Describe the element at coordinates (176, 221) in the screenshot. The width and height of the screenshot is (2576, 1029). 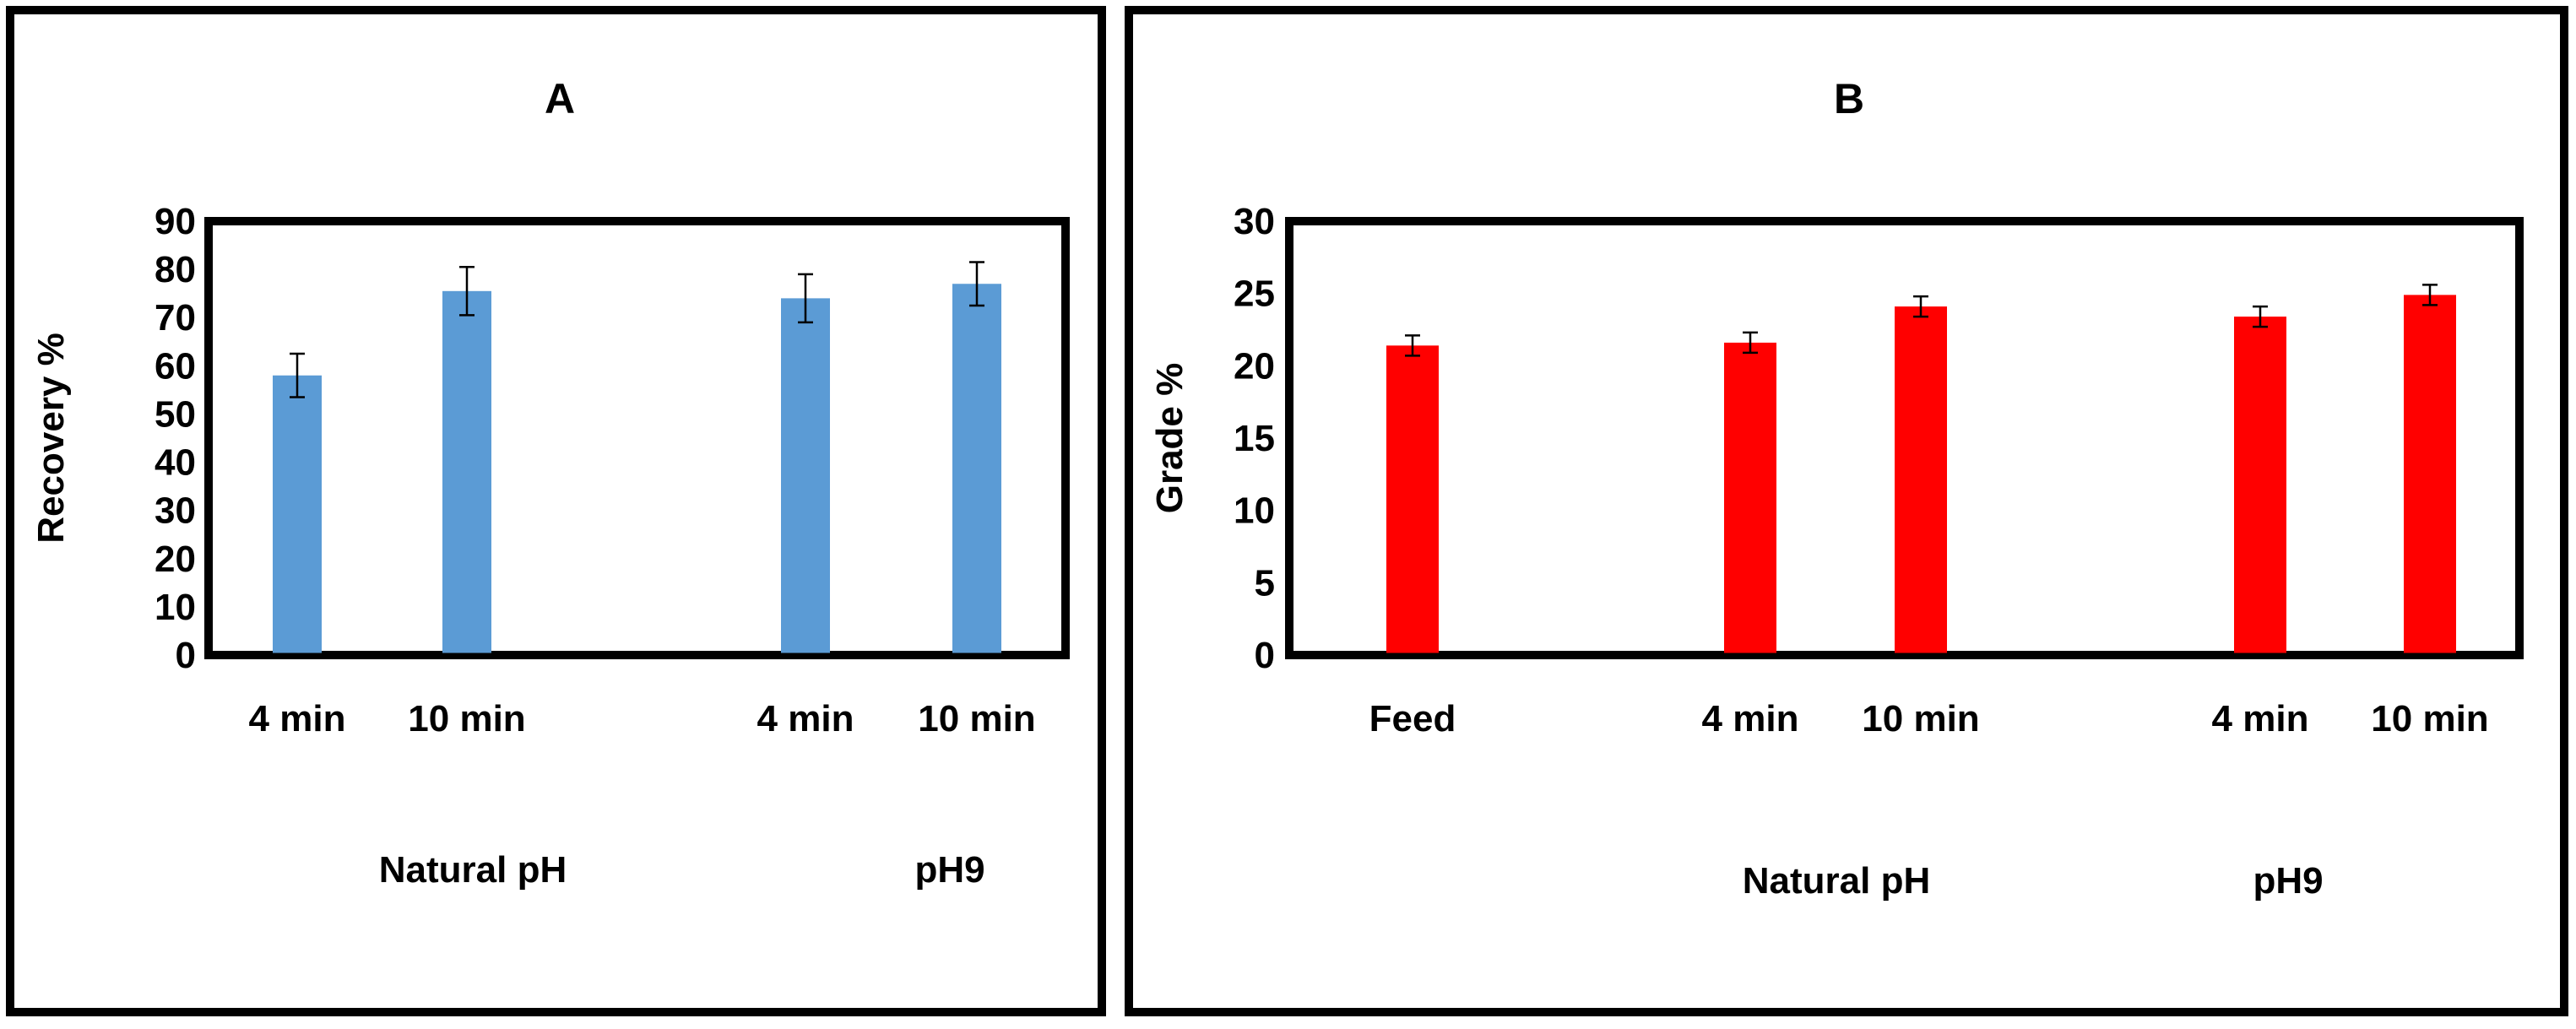
I see `panel-a-y-tick-label: 90` at that location.